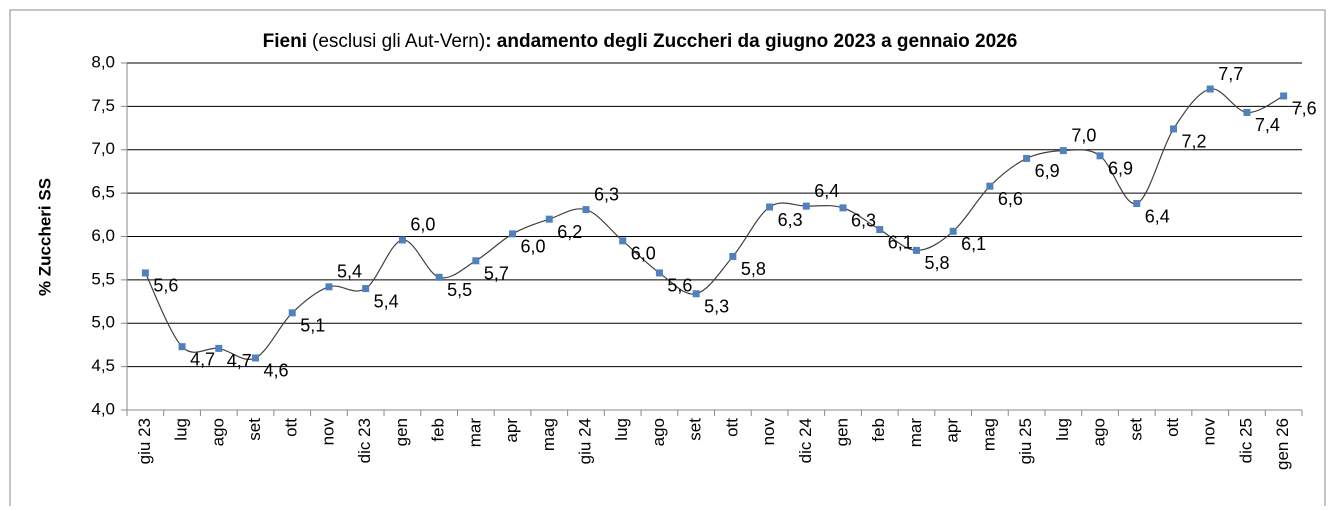  What do you see at coordinates (312, 326) in the screenshot?
I see `data-label: 5,1` at bounding box center [312, 326].